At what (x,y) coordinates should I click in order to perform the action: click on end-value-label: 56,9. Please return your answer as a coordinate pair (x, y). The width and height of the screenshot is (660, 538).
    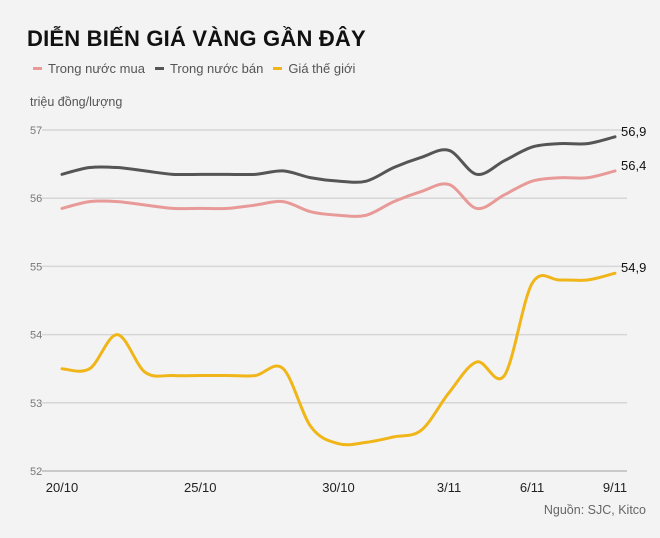
    Looking at the image, I should click on (633, 131).